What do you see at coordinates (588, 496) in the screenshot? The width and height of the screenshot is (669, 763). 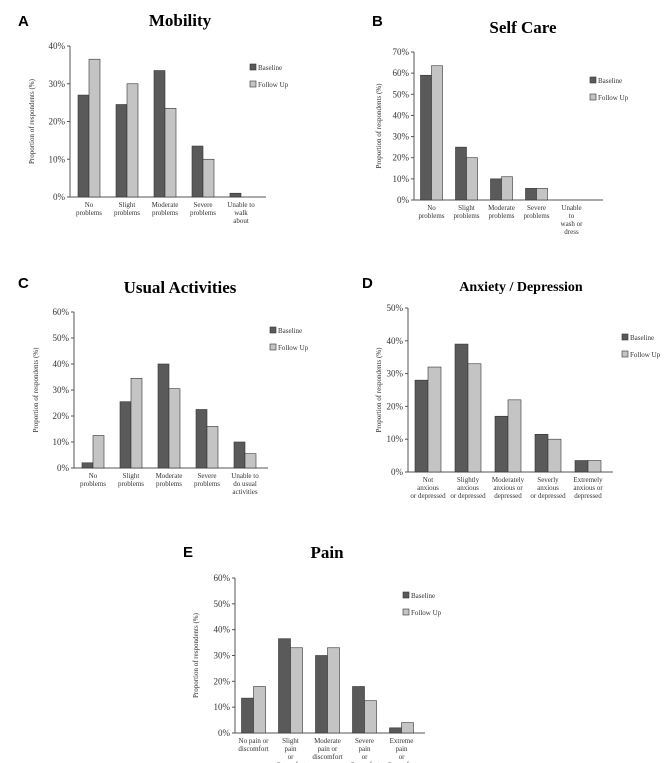 I see `category-label-d: depressed` at bounding box center [588, 496].